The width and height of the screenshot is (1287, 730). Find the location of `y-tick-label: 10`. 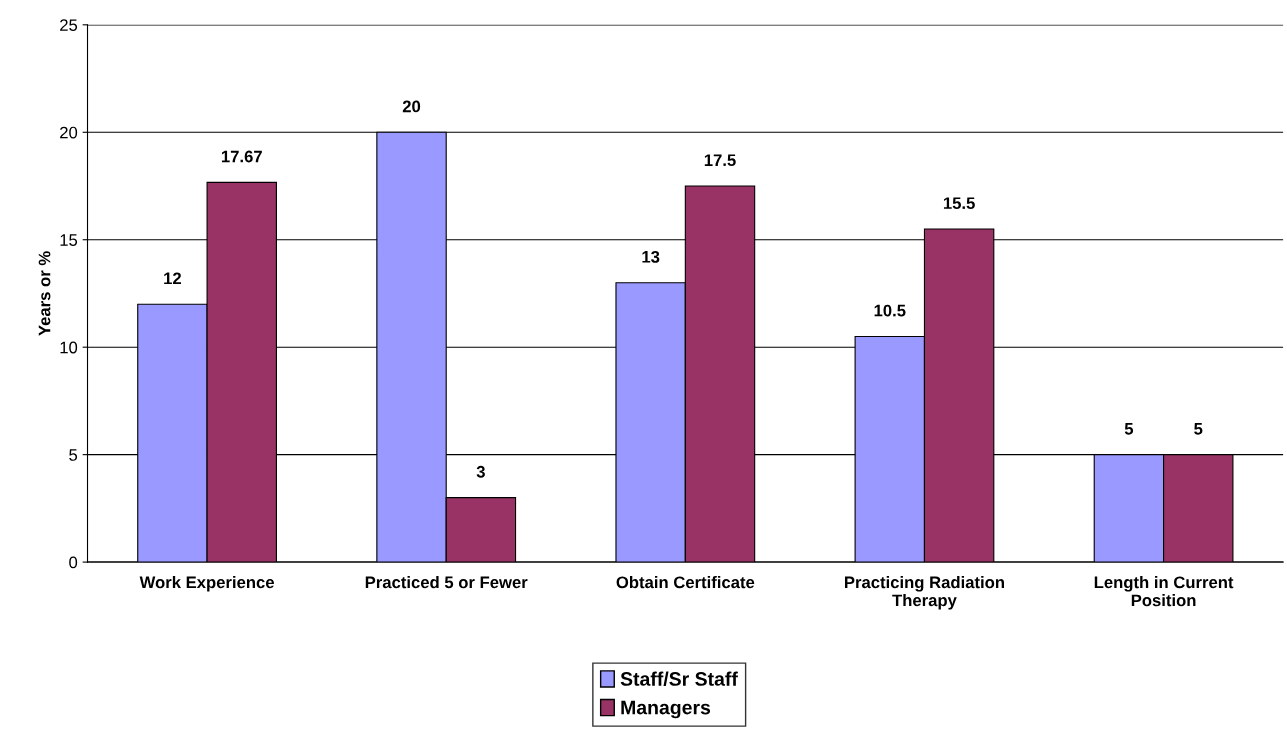

y-tick-label: 10 is located at coordinates (69, 347).